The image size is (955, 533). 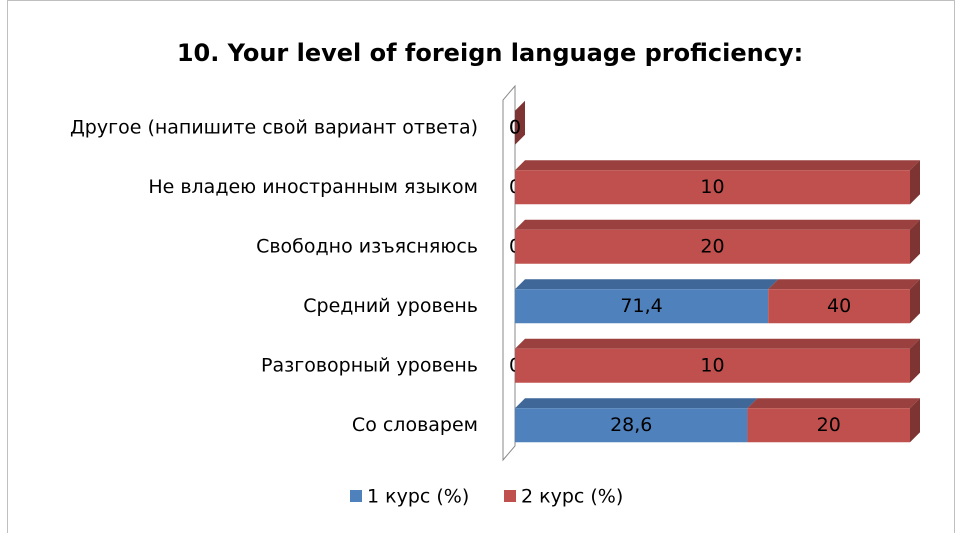 I want to click on data-label: 0, so click(x=515, y=127).